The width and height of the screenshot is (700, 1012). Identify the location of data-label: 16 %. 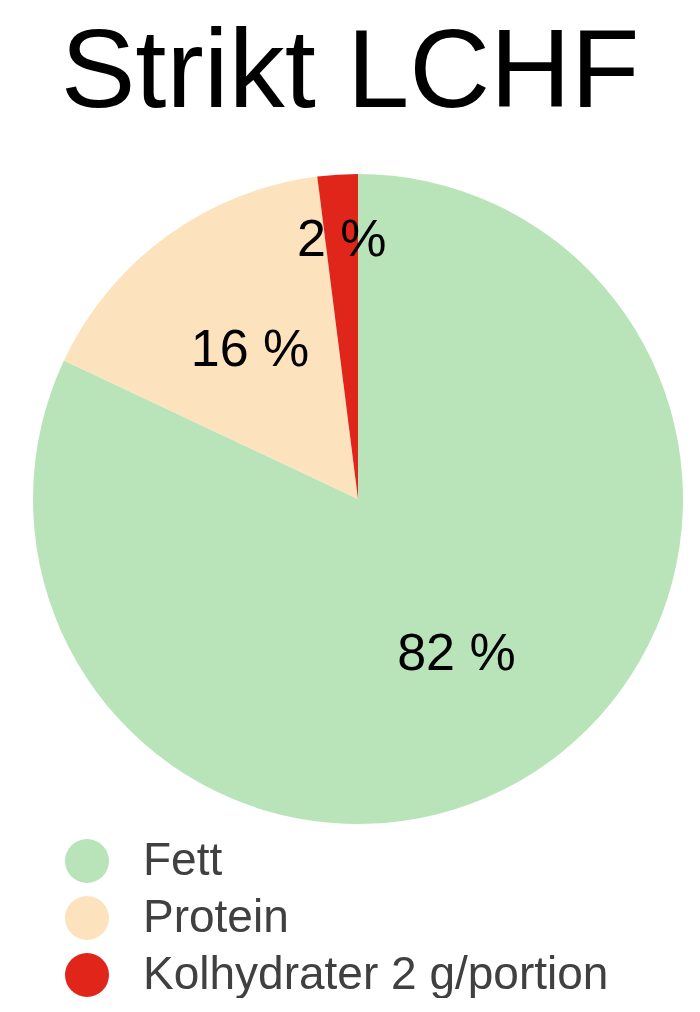
(250, 348).